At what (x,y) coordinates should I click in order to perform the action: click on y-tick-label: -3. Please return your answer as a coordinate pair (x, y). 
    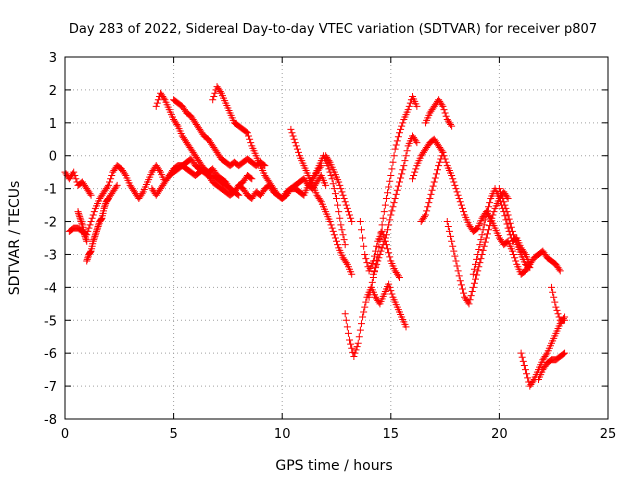
    Looking at the image, I should click on (50, 255).